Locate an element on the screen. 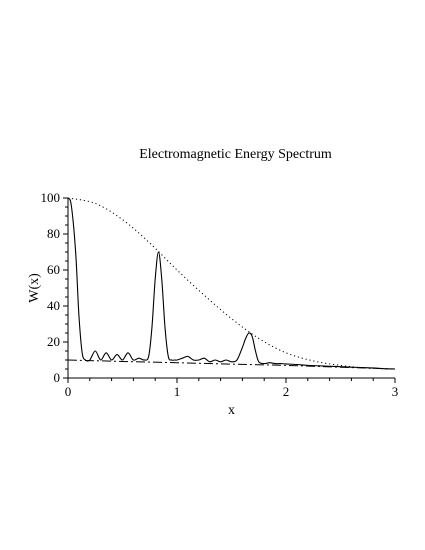 This screenshot has width=425, height=550. y-tick-label: 80 is located at coordinates (53, 233).